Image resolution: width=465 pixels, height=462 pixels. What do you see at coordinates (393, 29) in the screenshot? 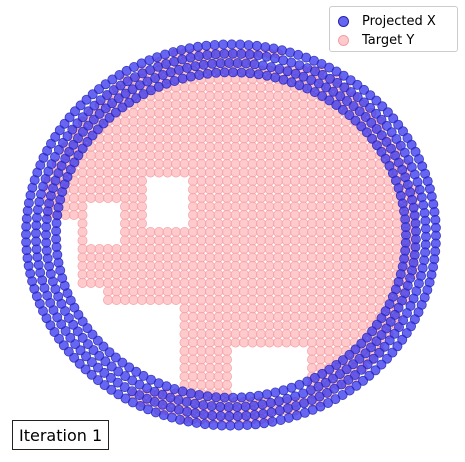
I see `legend: Projected X Target Y` at bounding box center [393, 29].